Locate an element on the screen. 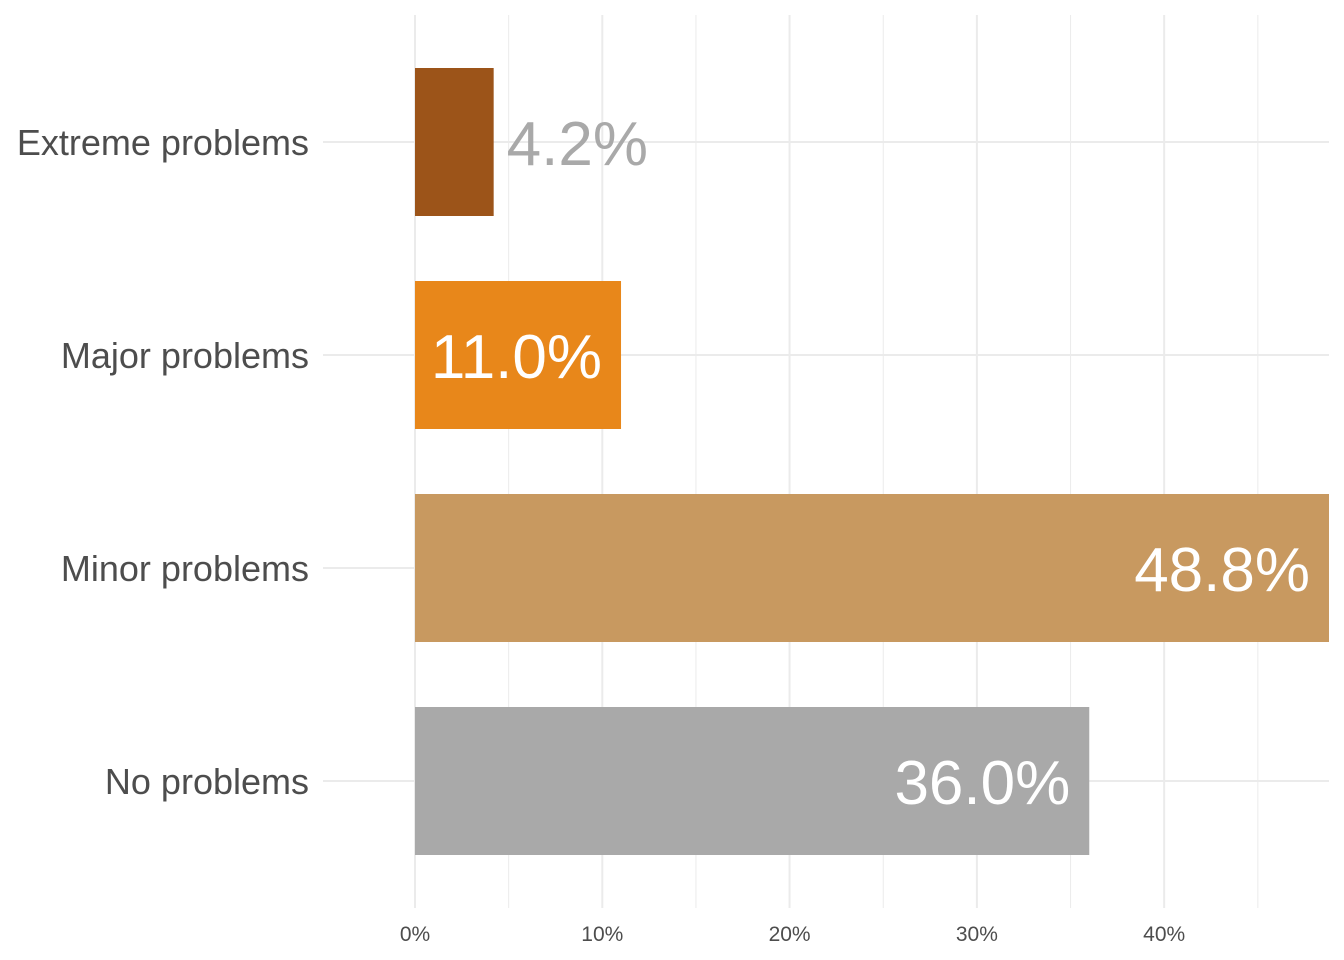 The width and height of the screenshot is (1344, 960). x-tick-label: 0% is located at coordinates (415, 934).